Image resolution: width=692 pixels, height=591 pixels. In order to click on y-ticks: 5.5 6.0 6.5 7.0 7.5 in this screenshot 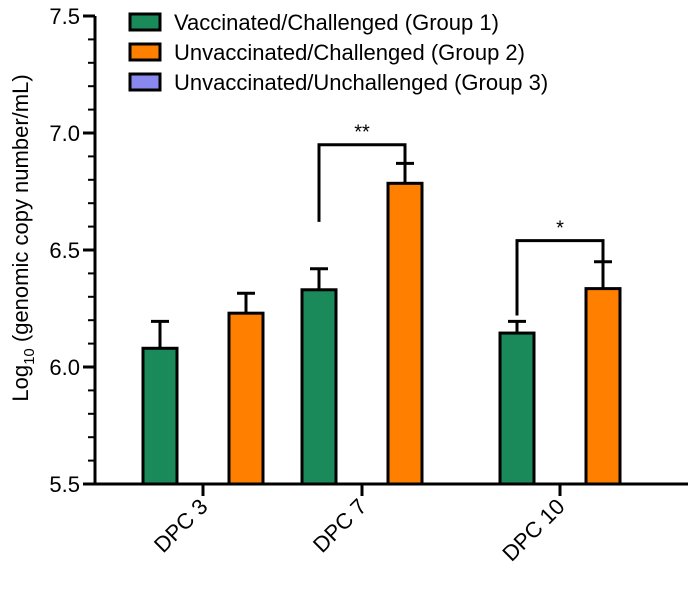, I will do `click(72, 250)`.